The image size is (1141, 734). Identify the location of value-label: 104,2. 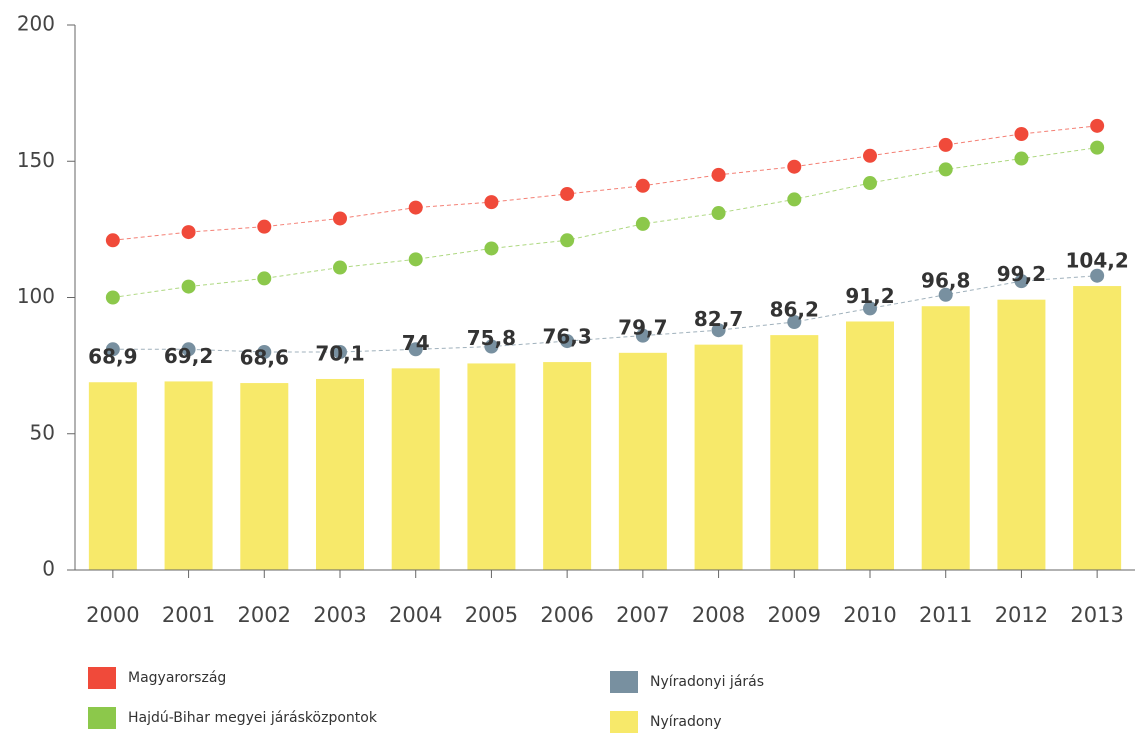
(1097, 261).